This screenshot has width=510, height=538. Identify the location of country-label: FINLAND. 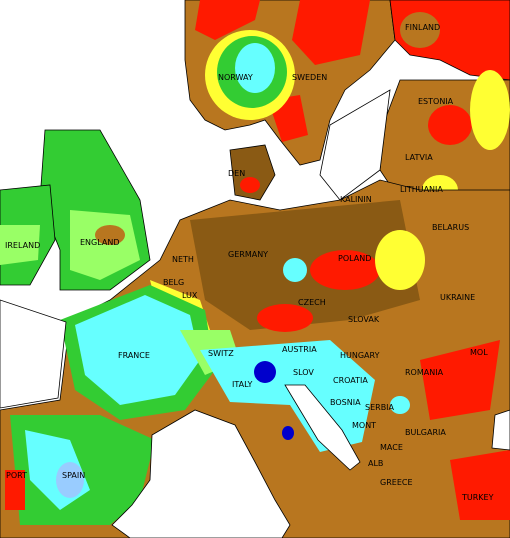
(422, 27).